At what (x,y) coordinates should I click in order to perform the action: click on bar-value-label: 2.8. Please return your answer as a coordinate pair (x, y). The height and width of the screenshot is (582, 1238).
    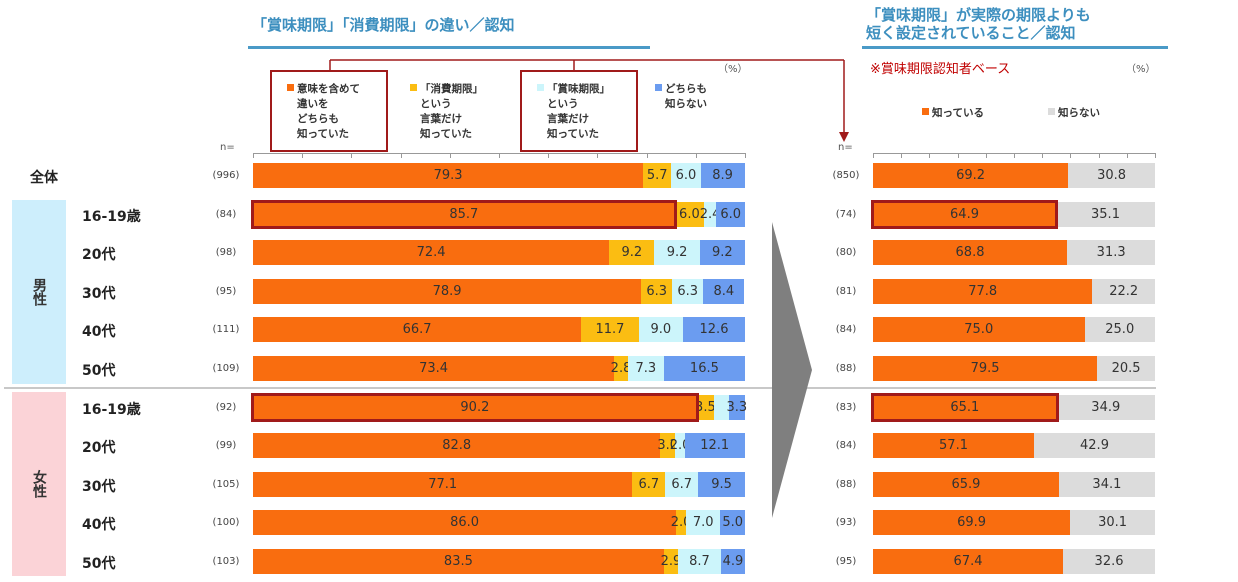
    Looking at the image, I should click on (621, 368).